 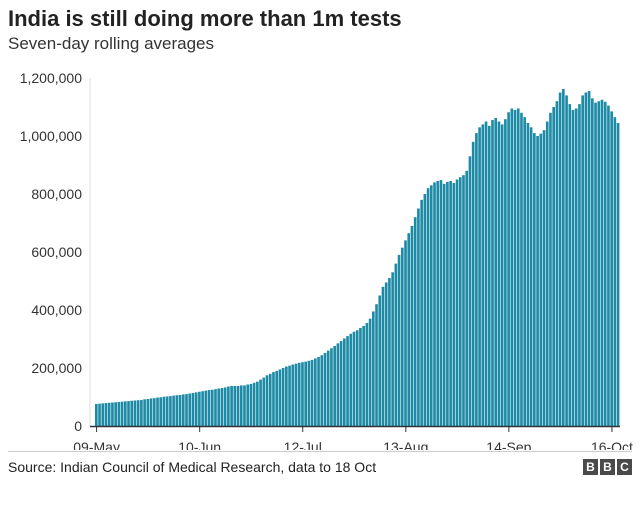 What do you see at coordinates (303, 444) in the screenshot?
I see `x-tick-label: 12-Jul` at bounding box center [303, 444].